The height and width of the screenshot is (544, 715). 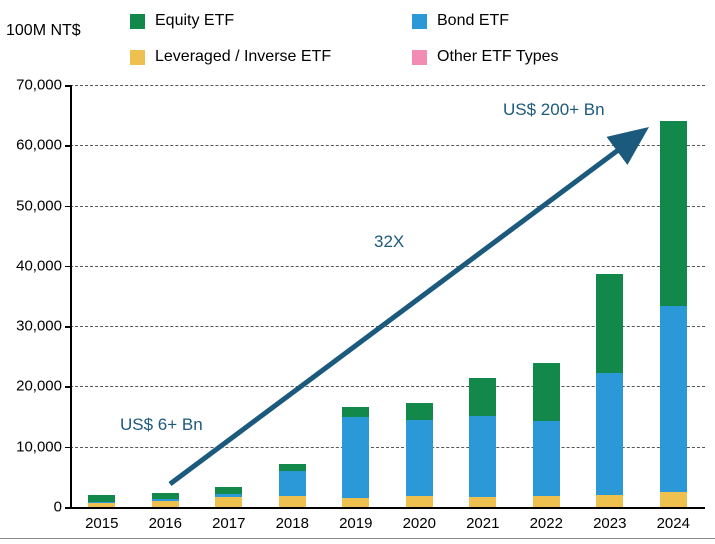 What do you see at coordinates (357, 538) in the screenshot?
I see `bottom-divider` at bounding box center [357, 538].